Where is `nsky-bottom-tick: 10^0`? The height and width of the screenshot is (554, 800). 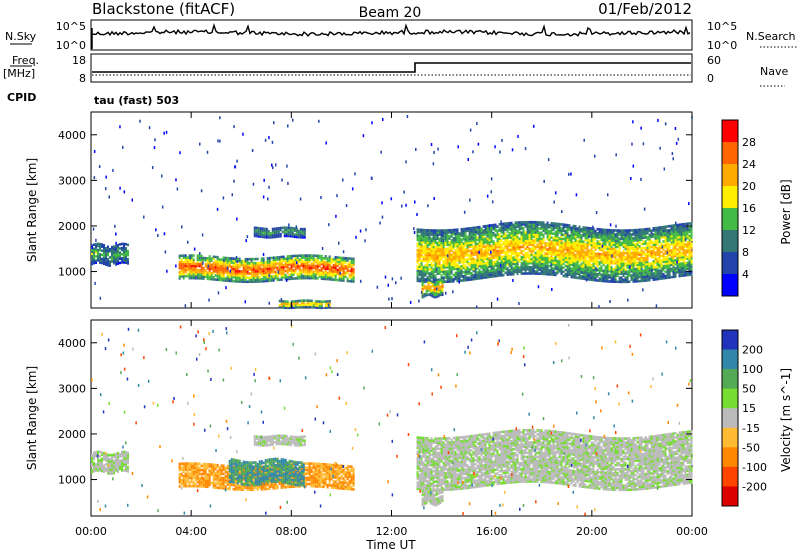
nsky-bottom-tick: 10^0 is located at coordinates (71, 45).